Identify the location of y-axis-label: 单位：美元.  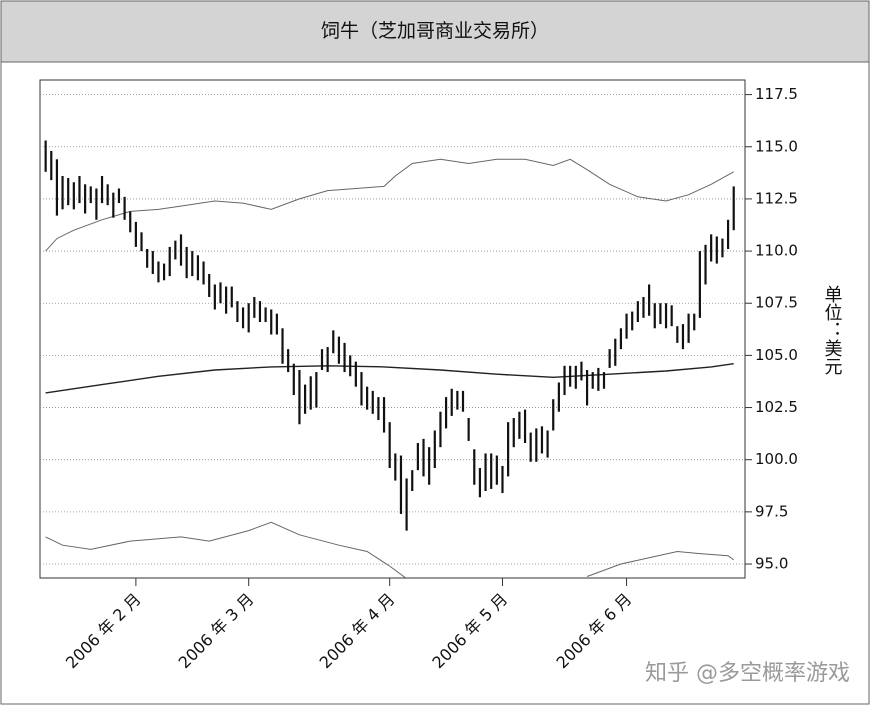
(832, 330).